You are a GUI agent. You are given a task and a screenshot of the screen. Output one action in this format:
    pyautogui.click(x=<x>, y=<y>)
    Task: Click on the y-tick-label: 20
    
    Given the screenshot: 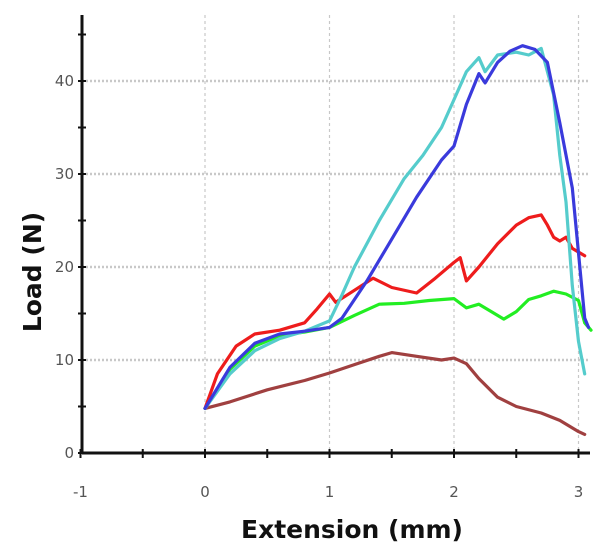 What is the action you would take?
    pyautogui.click(x=64, y=267)
    